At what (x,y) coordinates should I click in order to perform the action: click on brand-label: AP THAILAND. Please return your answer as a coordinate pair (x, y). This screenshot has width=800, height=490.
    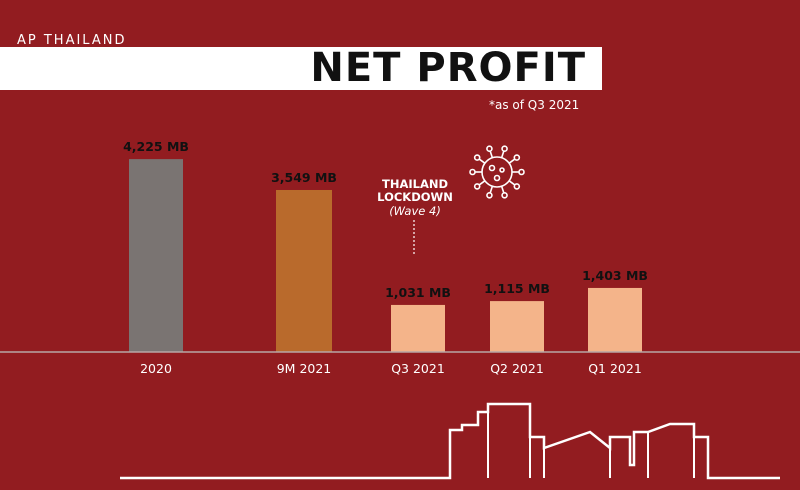
    Looking at the image, I should click on (72, 40).